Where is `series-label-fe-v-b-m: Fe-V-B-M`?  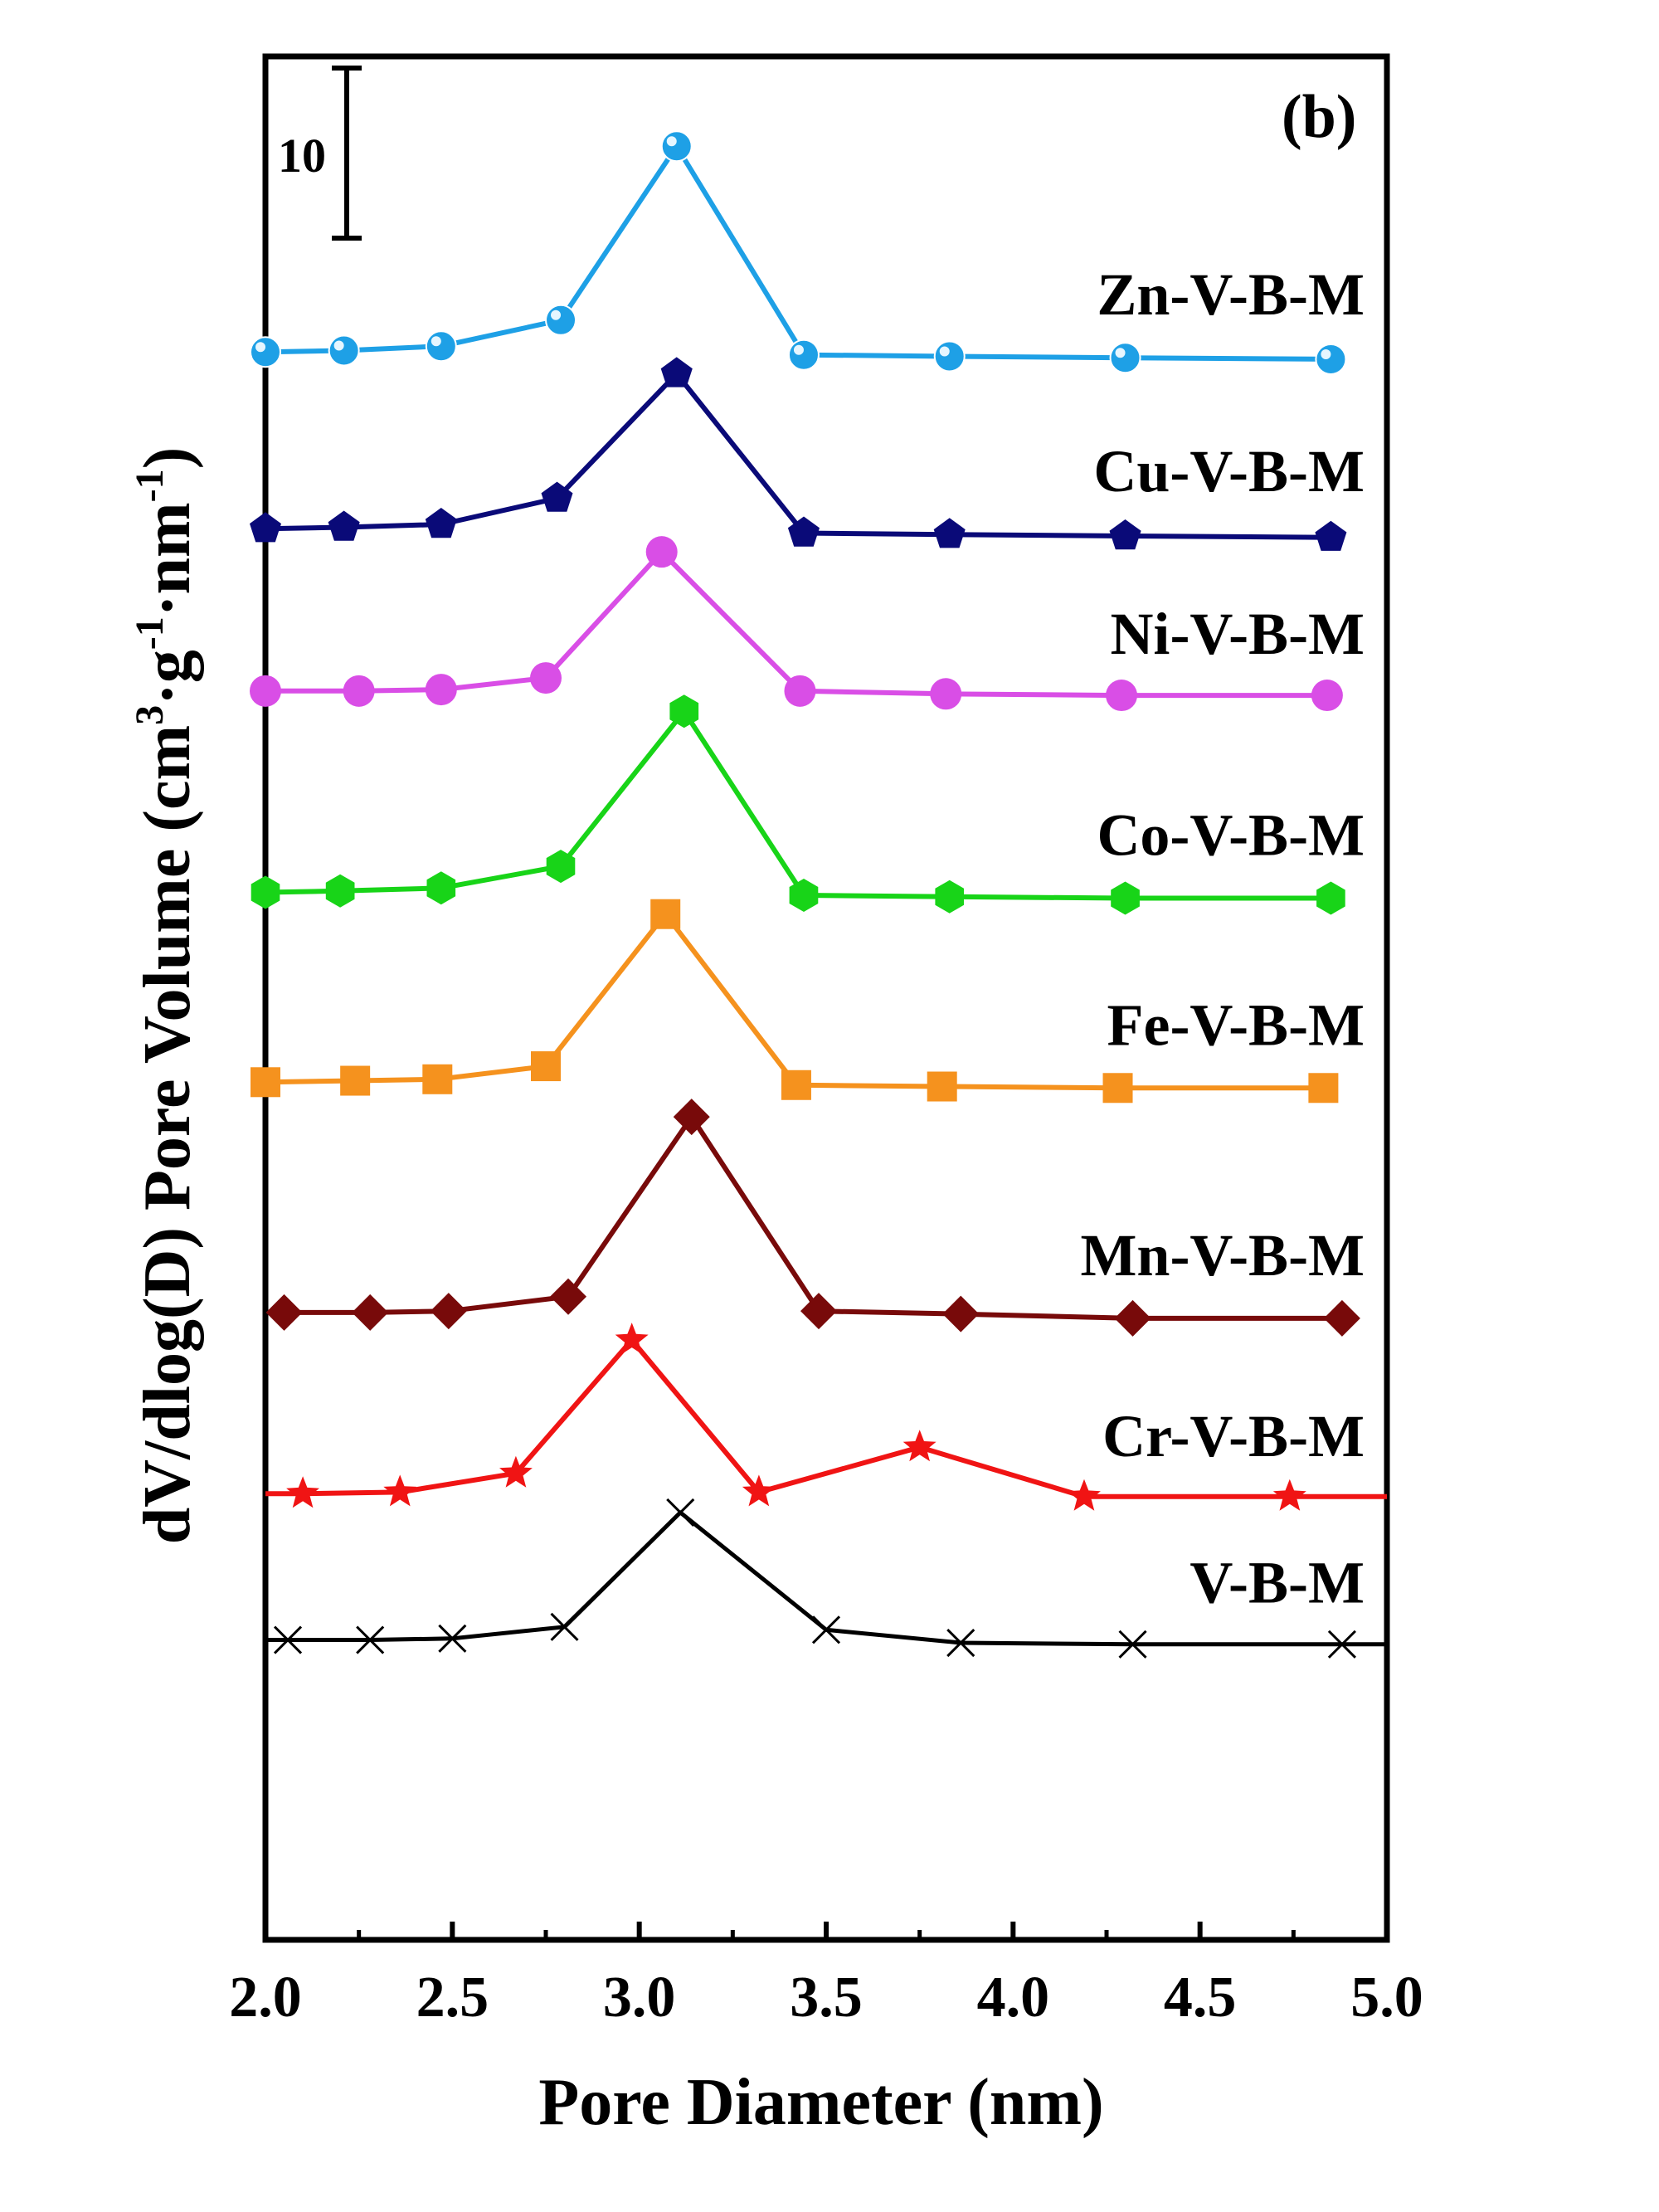
series-label-fe-v-b-m: Fe-V-B-M is located at coordinates (1236, 1025).